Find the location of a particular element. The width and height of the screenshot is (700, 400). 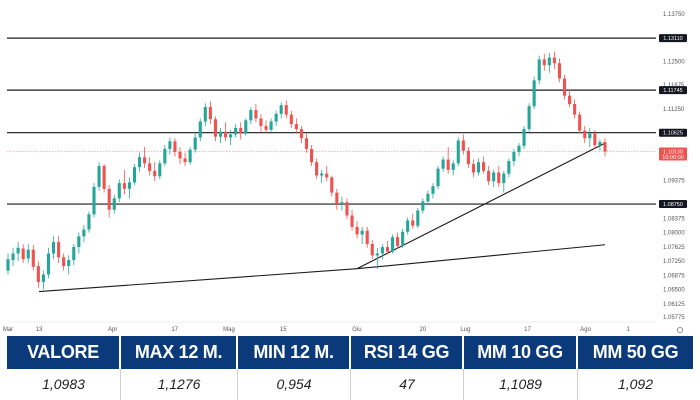

stats-header-max: MAX 12 M. is located at coordinates (179, 352).